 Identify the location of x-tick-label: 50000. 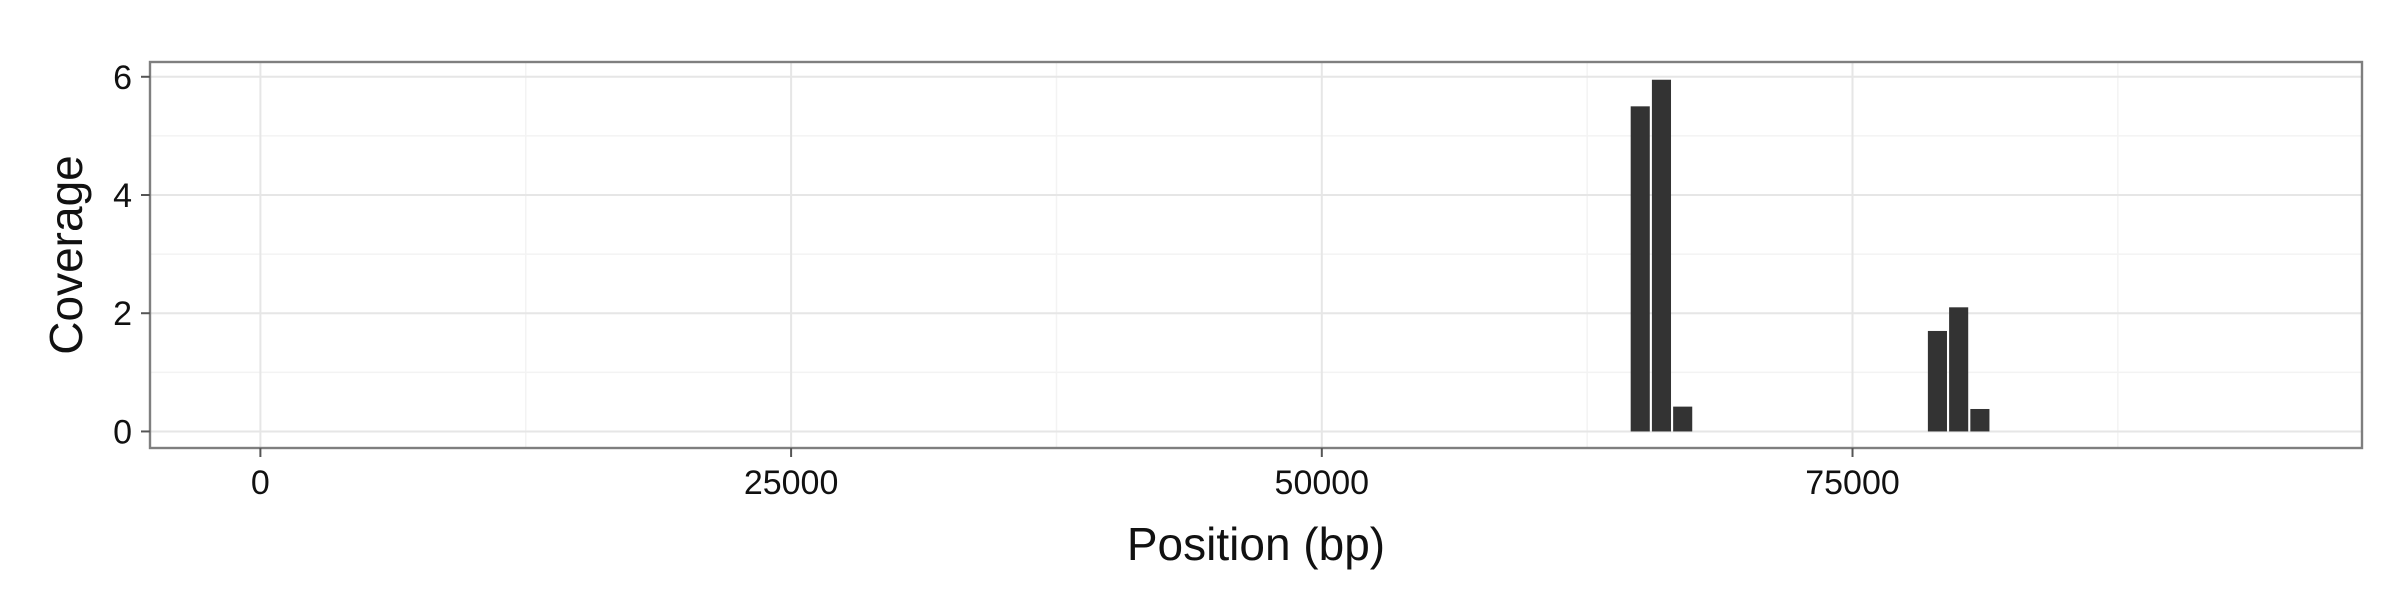
(1322, 483).